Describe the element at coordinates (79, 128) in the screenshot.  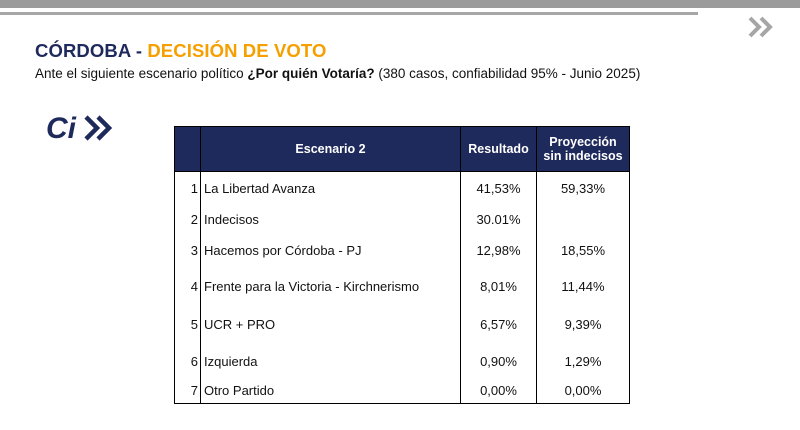
I see `ci-logo: Ci` at that location.